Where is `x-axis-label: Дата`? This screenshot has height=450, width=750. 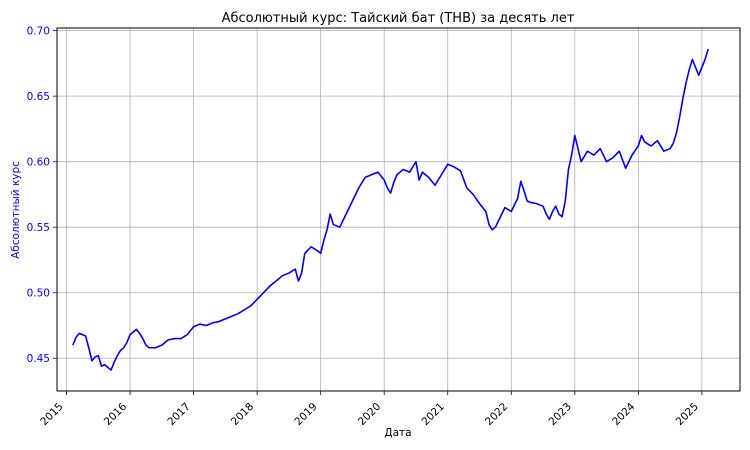
x-axis-label: Дата is located at coordinates (397, 433).